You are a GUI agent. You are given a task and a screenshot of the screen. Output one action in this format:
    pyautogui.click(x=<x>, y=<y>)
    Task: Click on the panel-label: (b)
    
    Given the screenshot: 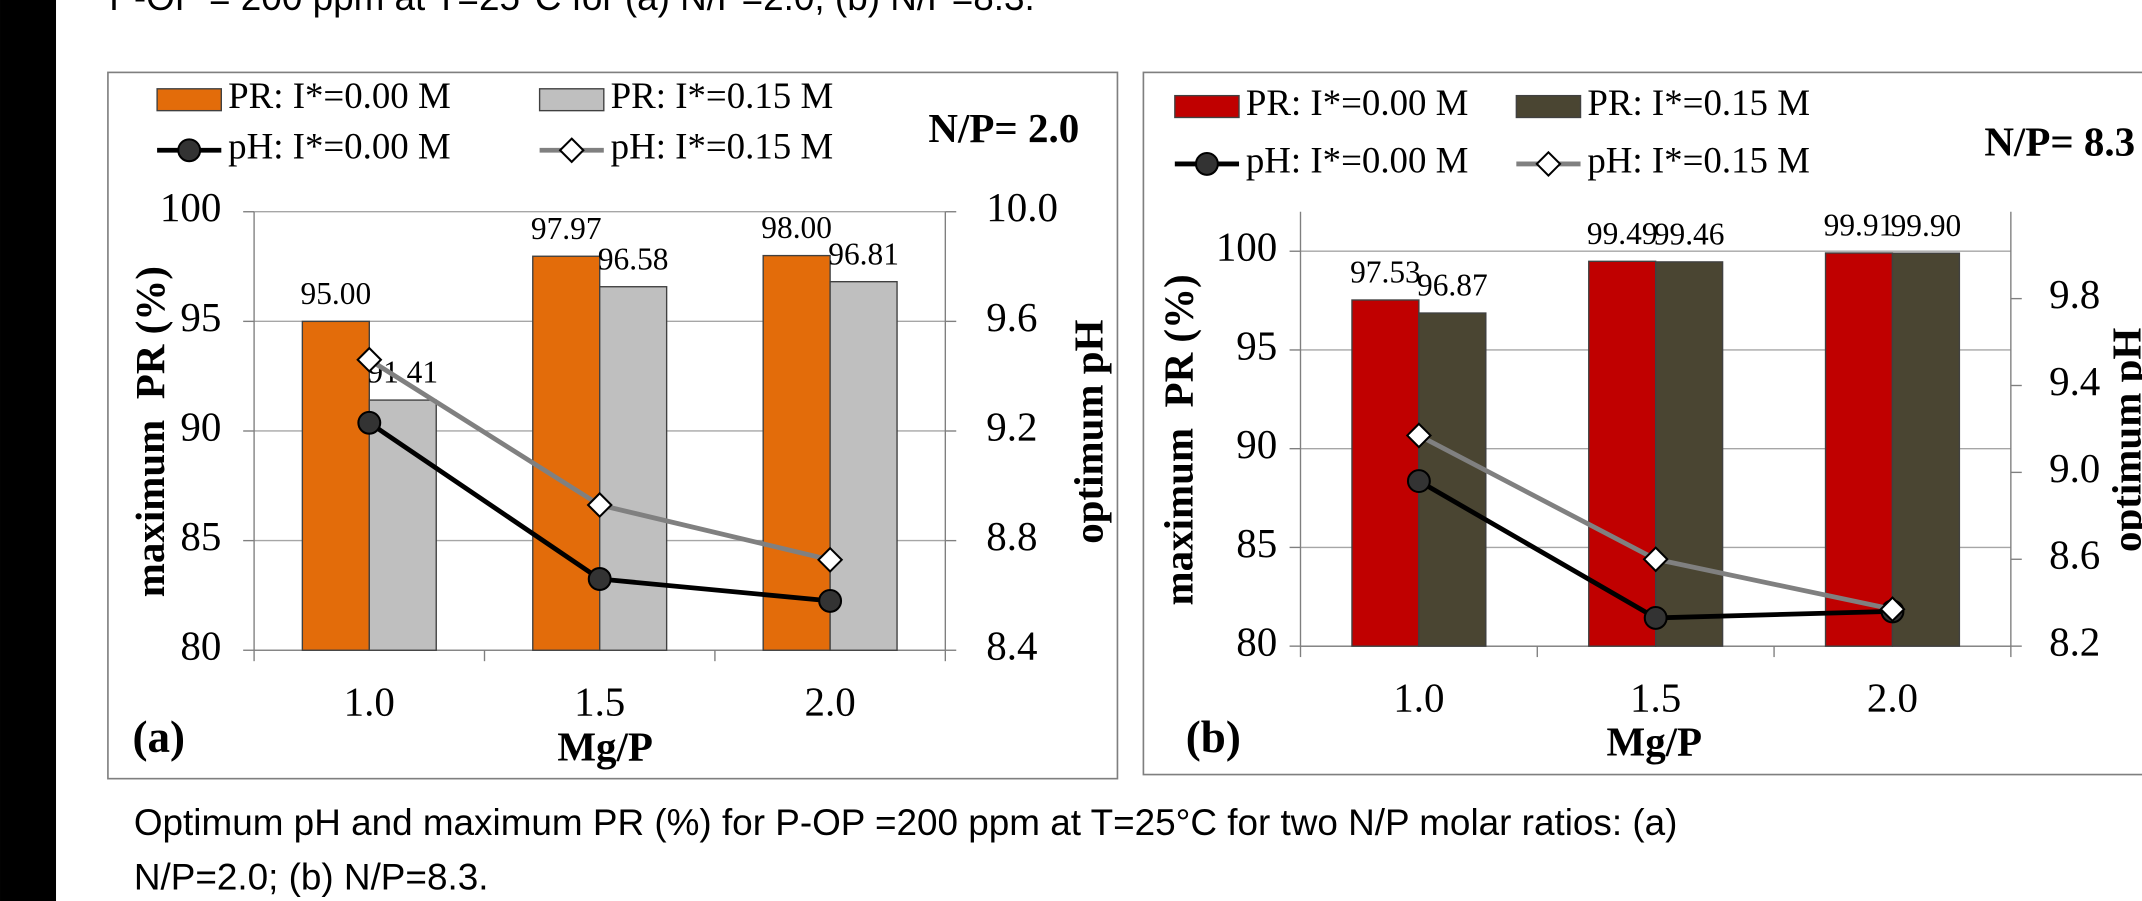 What is the action you would take?
    pyautogui.click(x=1213, y=737)
    